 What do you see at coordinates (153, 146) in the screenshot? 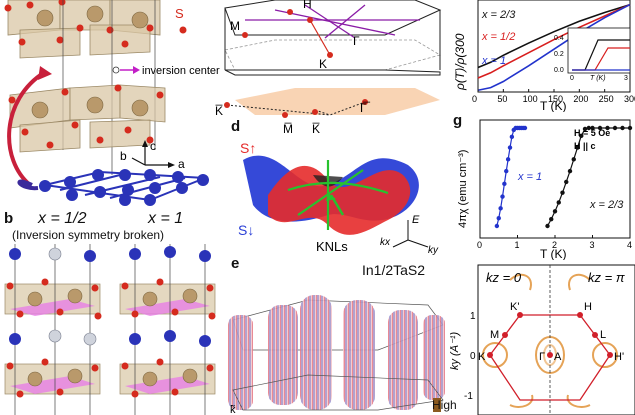
I see `axis-c-label: c` at bounding box center [153, 146].